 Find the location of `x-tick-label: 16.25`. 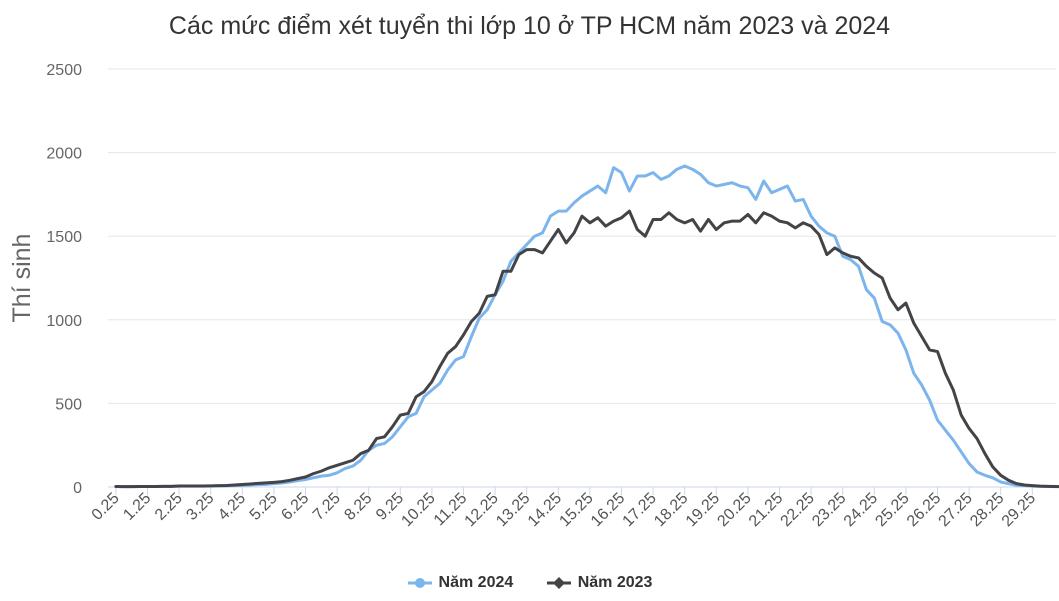

x-tick-label: 16.25 is located at coordinates (608, 510).